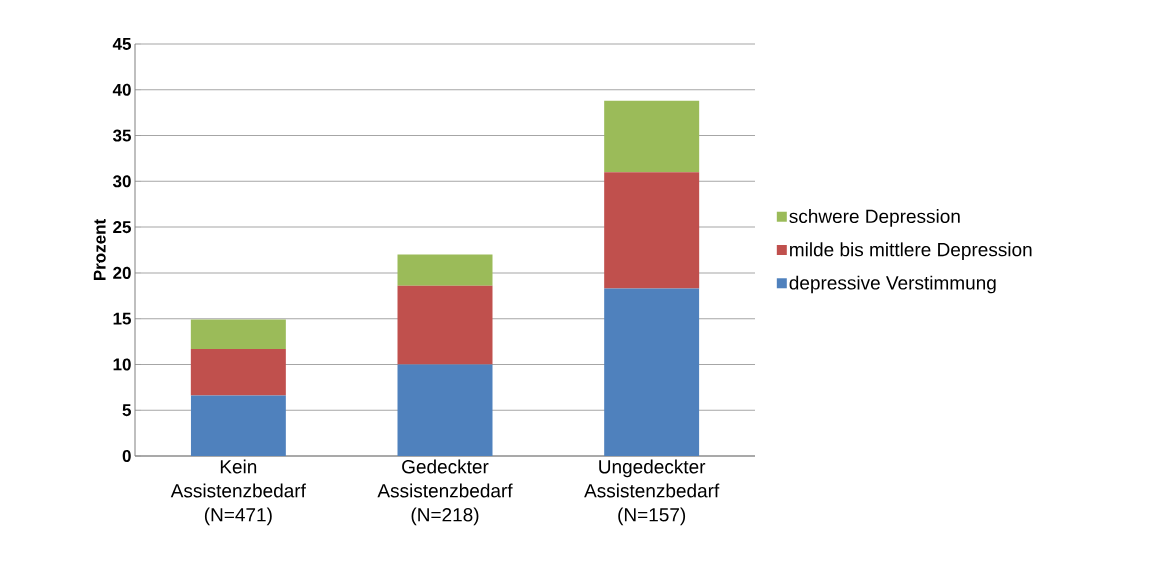  Describe the element at coordinates (121, 181) in the screenshot. I see `y-tick-label: 30` at that location.